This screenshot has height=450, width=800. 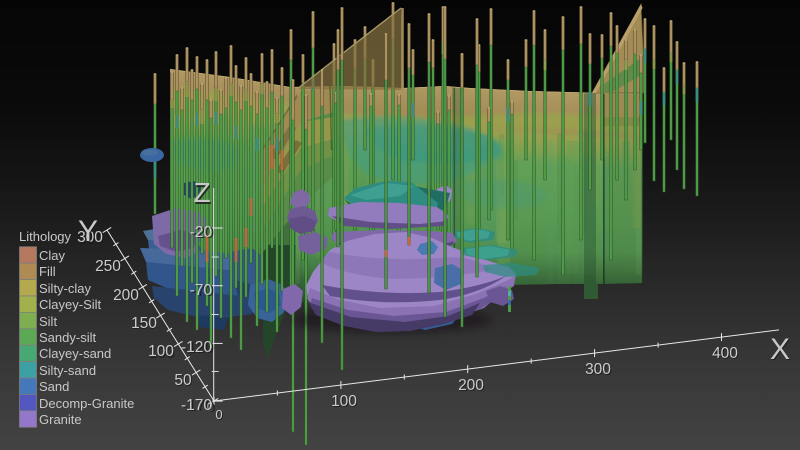 What do you see at coordinates (86, 403) in the screenshot?
I see `svg-text: Decomp-Granite` at bounding box center [86, 403].